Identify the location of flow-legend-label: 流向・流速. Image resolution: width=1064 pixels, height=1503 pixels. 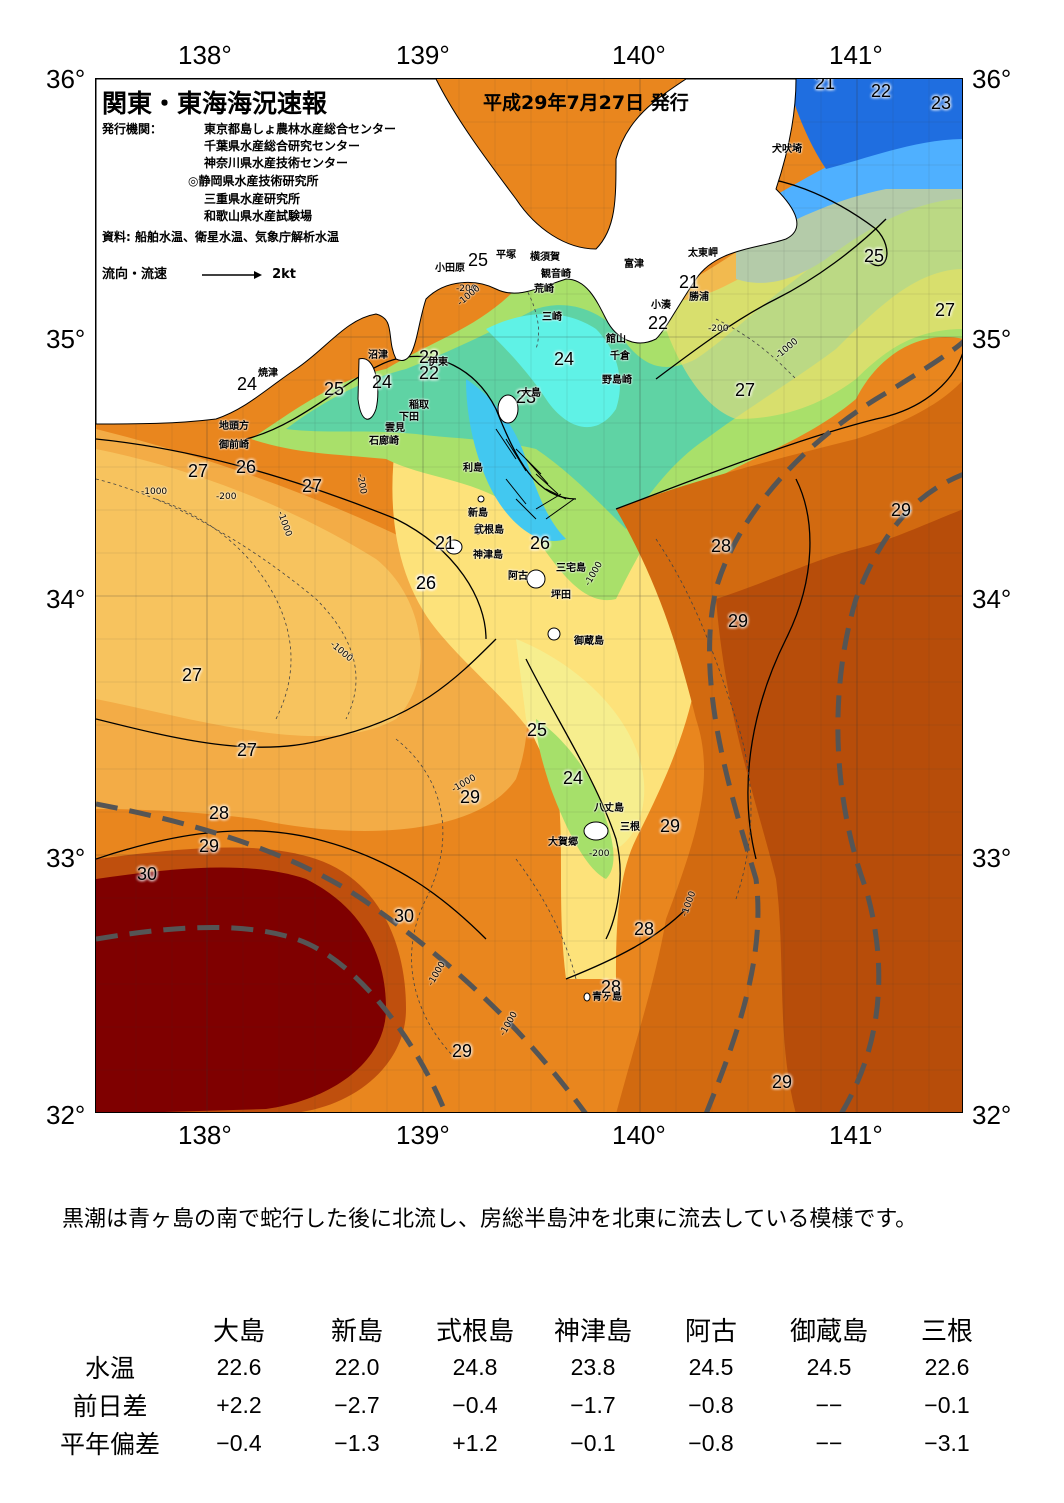
(135, 274).